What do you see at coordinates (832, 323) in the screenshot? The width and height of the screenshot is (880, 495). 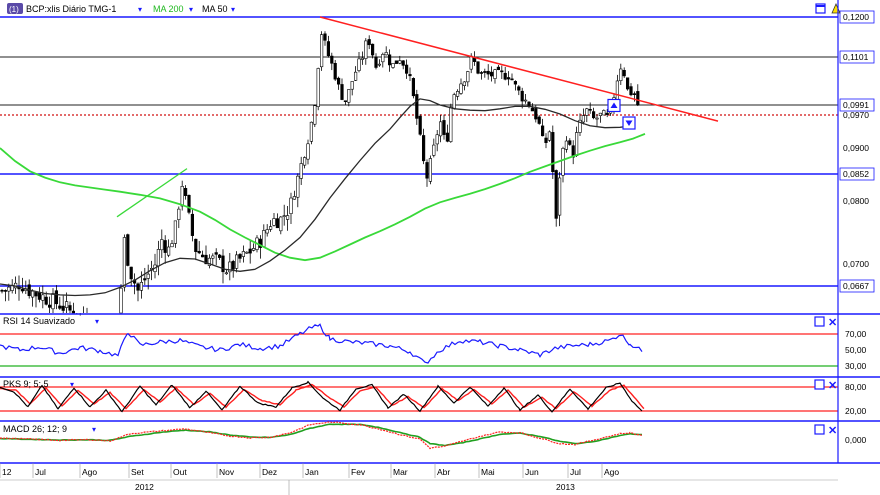 I see `rsi-close-icon: ✕` at bounding box center [832, 323].